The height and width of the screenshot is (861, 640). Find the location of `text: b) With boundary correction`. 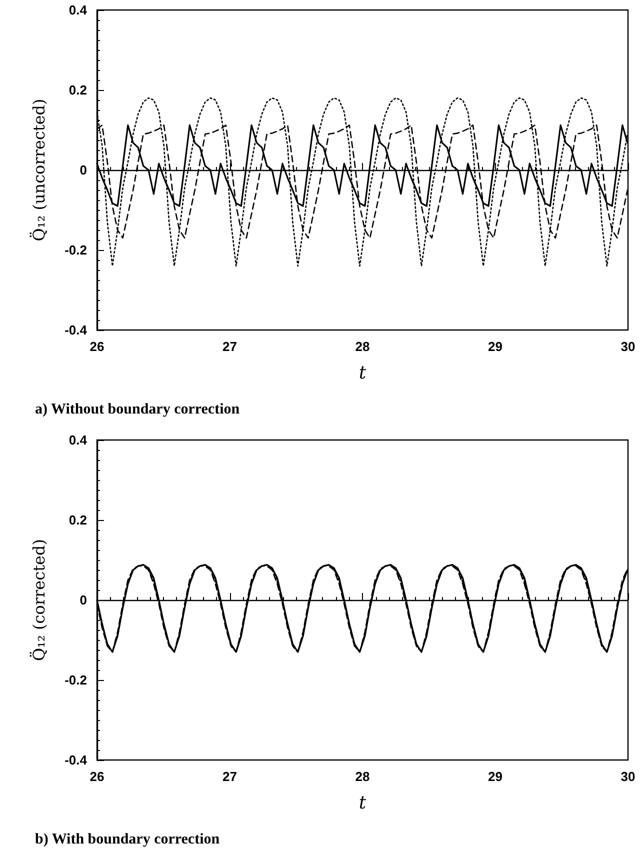

text: b) With boundary correction is located at coordinates (127, 840).